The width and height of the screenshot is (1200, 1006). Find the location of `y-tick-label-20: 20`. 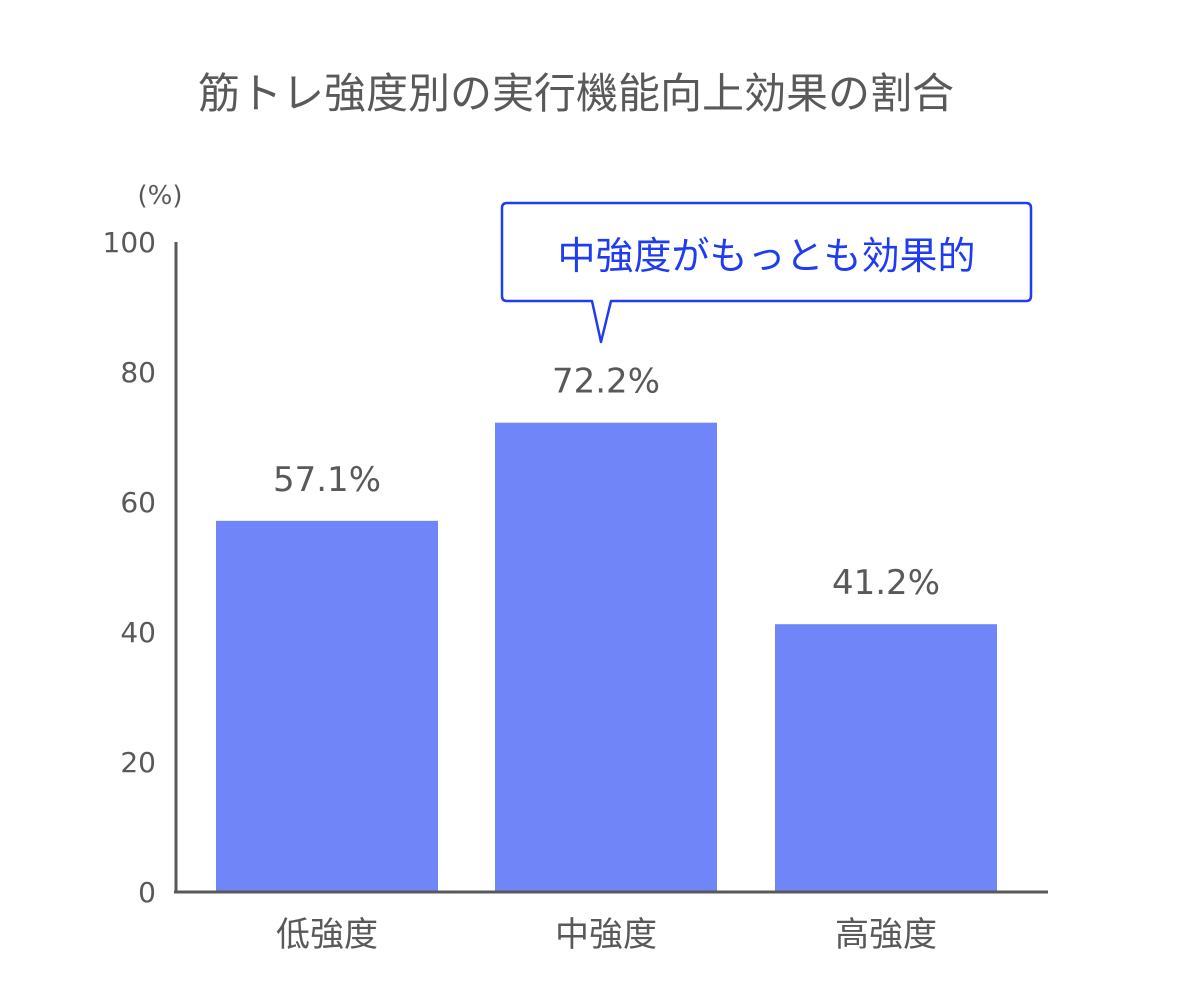

y-tick-label-20: 20 is located at coordinates (138, 762).